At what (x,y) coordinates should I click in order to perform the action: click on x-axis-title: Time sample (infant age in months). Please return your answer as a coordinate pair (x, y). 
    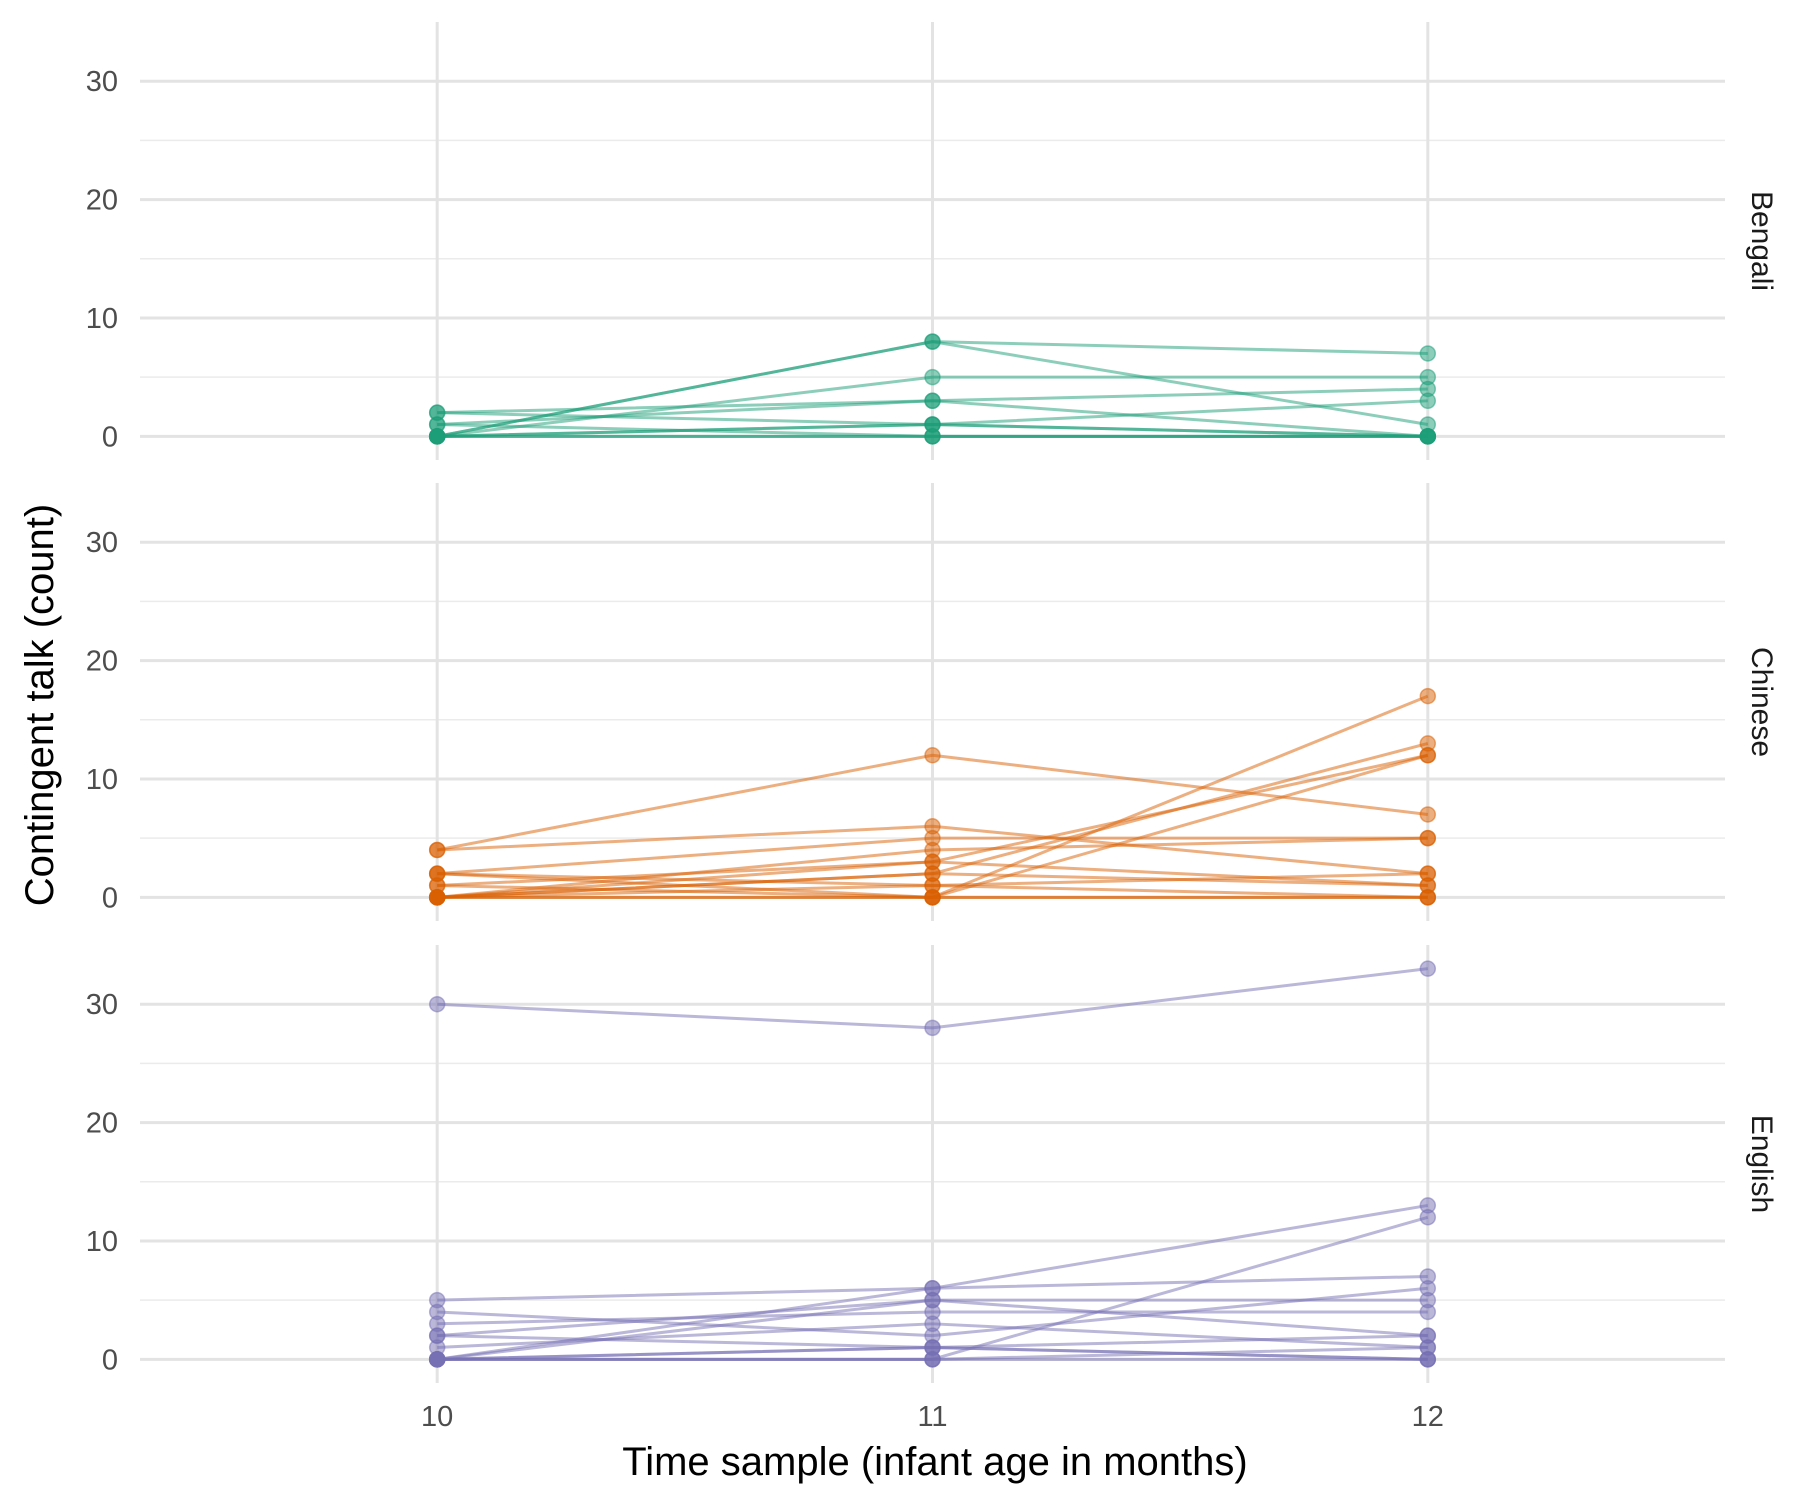
    Looking at the image, I should click on (934, 1462).